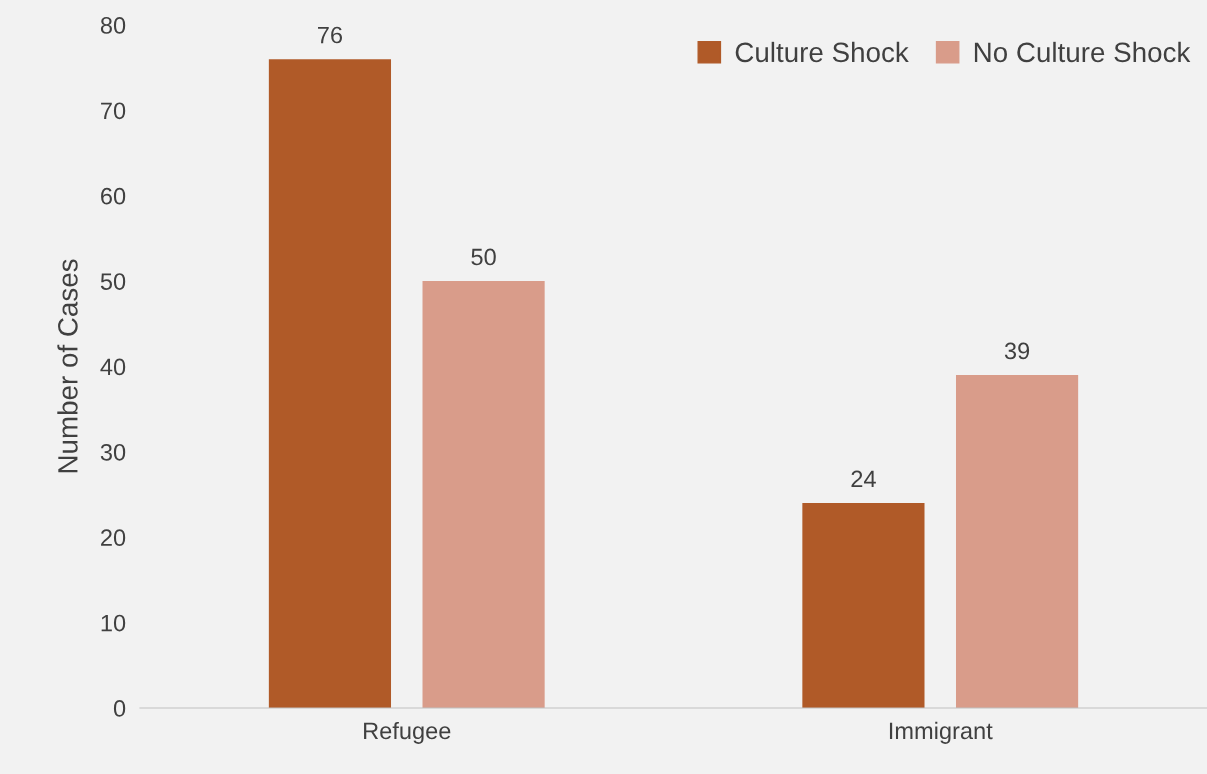 This screenshot has height=774, width=1207. I want to click on y-tick-label: 70, so click(113, 111).